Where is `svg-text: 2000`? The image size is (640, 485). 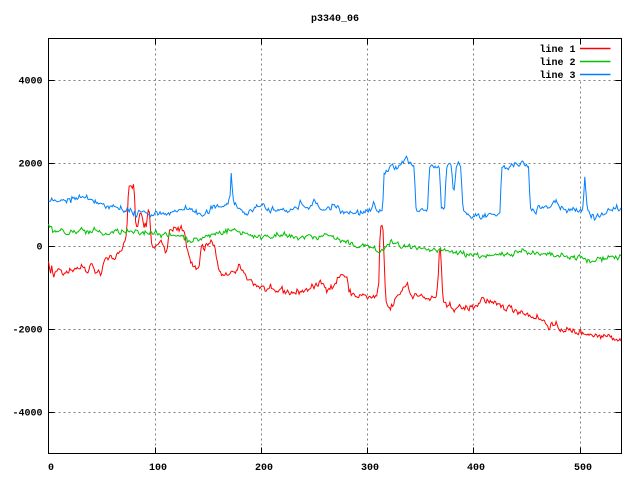
svg-text: 2000 is located at coordinates (30, 165).